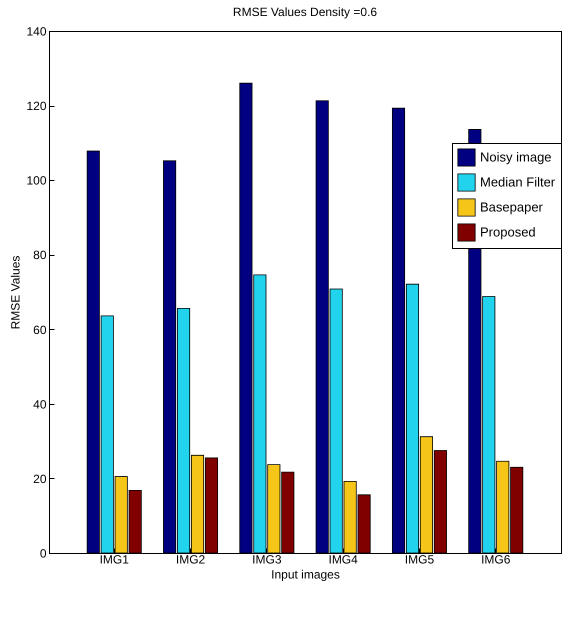 The image size is (585, 619). What do you see at coordinates (419, 559) in the screenshot?
I see `x-tick-label: IMG5` at bounding box center [419, 559].